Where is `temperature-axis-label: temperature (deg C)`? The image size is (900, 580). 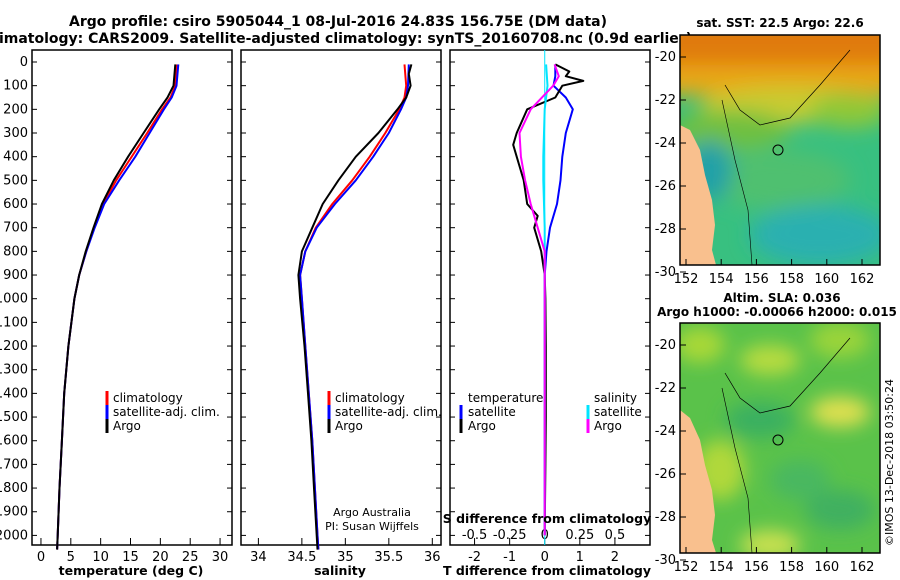
temperature-axis-label: temperature (deg C) is located at coordinates (131, 570).